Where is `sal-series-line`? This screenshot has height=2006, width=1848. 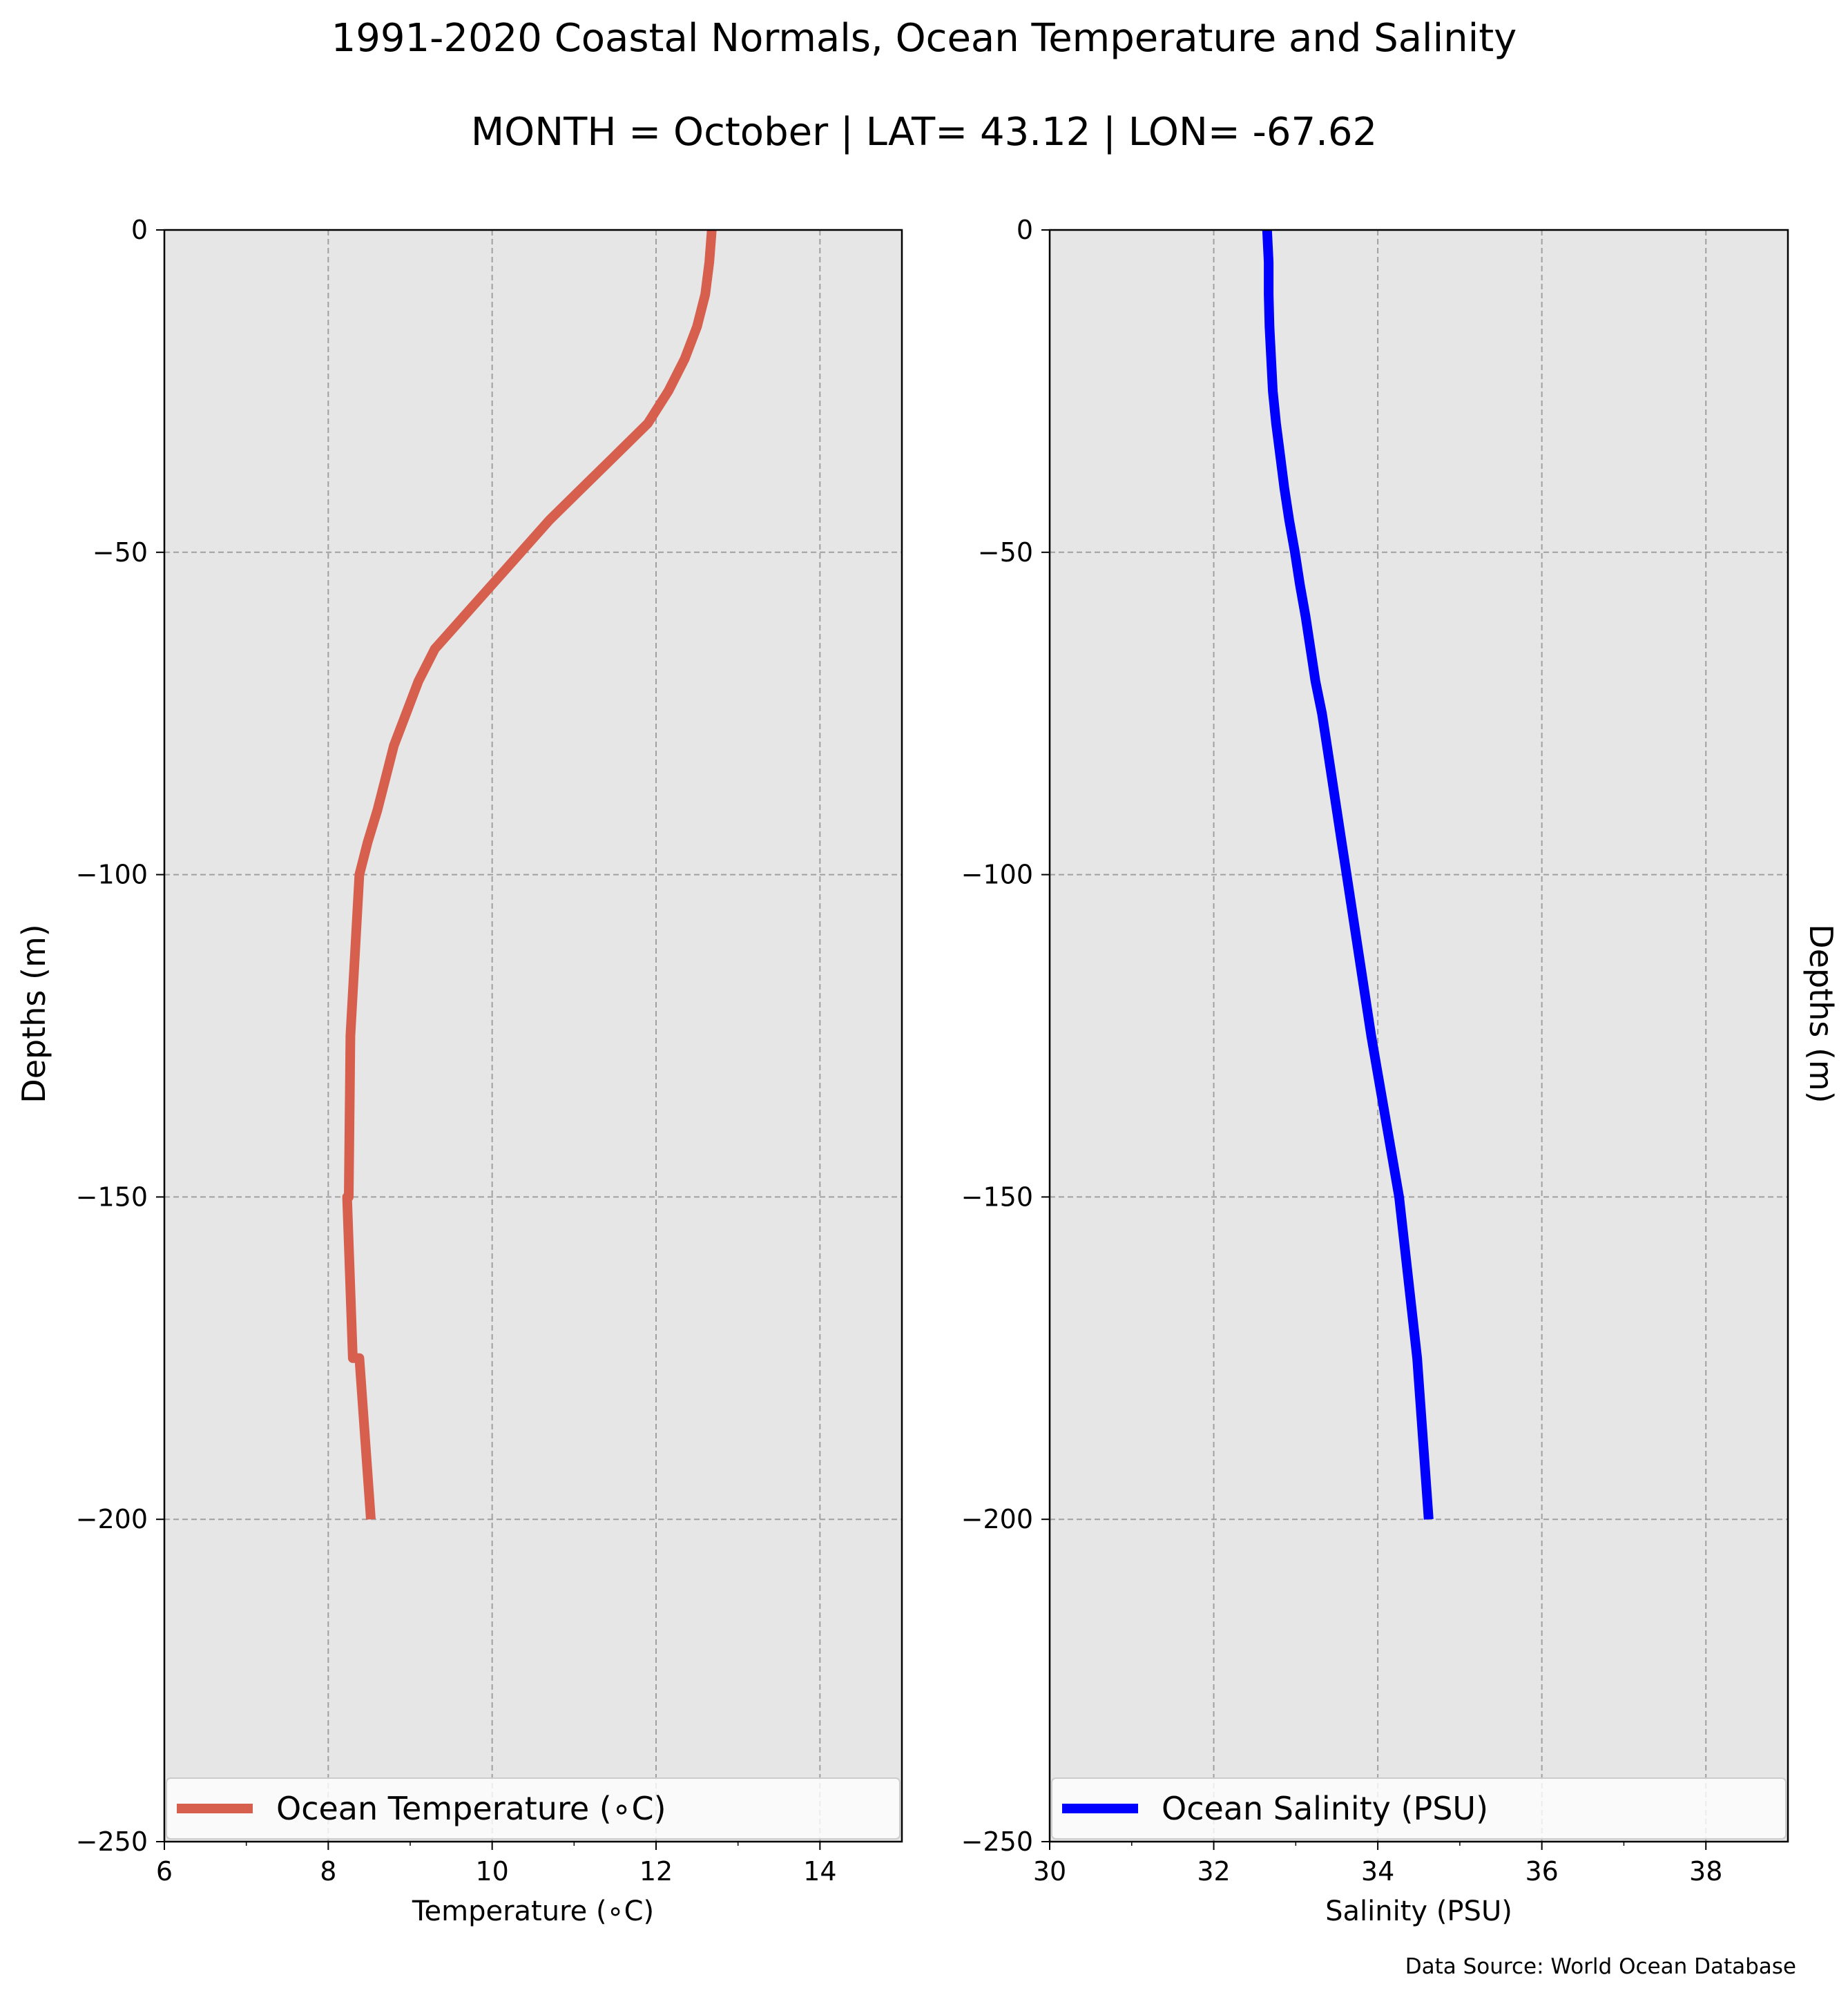 sal-series-line is located at coordinates (1348, 875).